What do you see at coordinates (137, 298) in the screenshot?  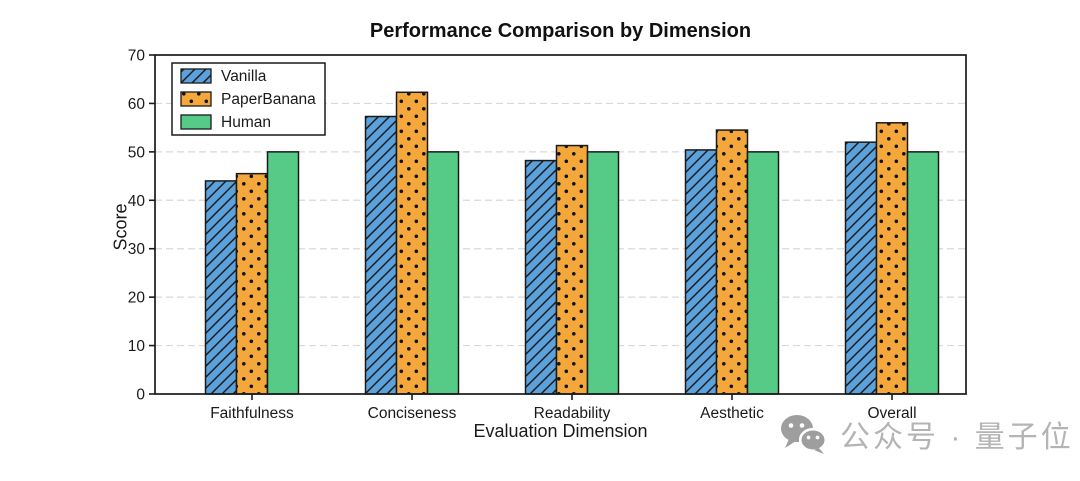 I see `y-tick-label: 20` at bounding box center [137, 298].